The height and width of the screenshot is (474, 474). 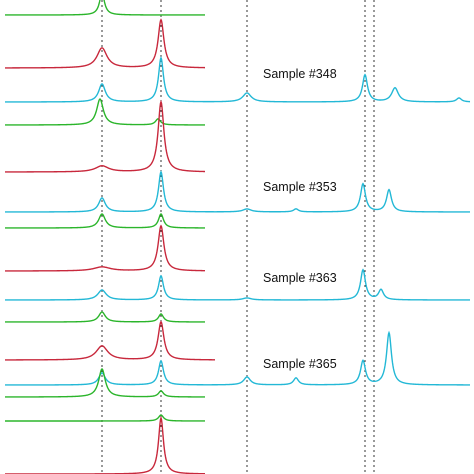 I want to click on sample-label-348: Sample #348, so click(x=300, y=74).